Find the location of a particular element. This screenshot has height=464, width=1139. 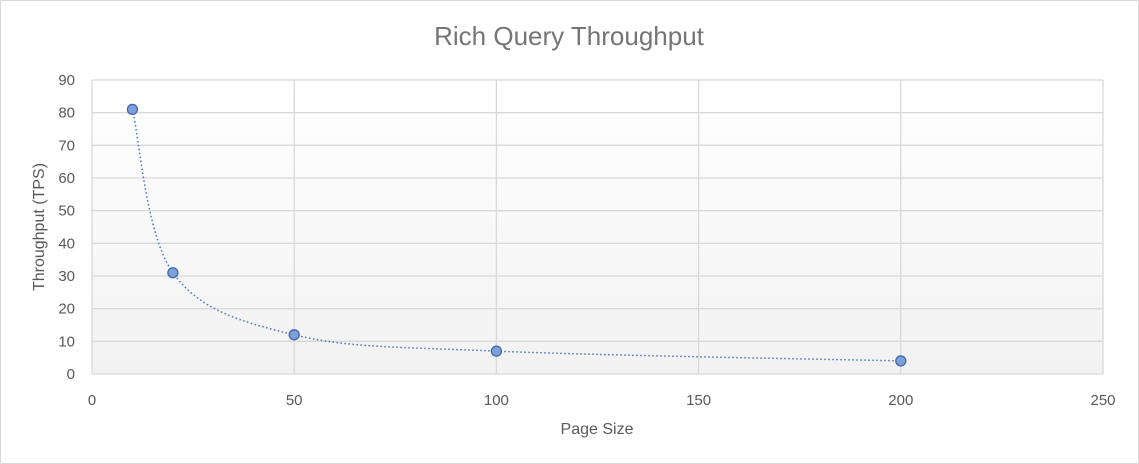

x-tick-label: 250 is located at coordinates (1102, 400).